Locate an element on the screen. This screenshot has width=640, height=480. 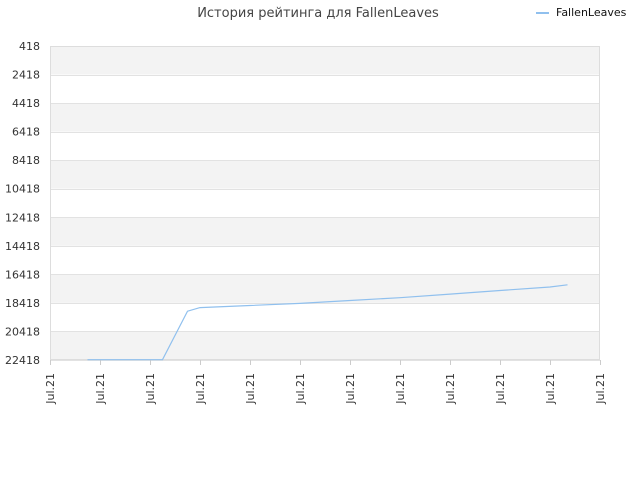
series-line is located at coordinates (327, 322).